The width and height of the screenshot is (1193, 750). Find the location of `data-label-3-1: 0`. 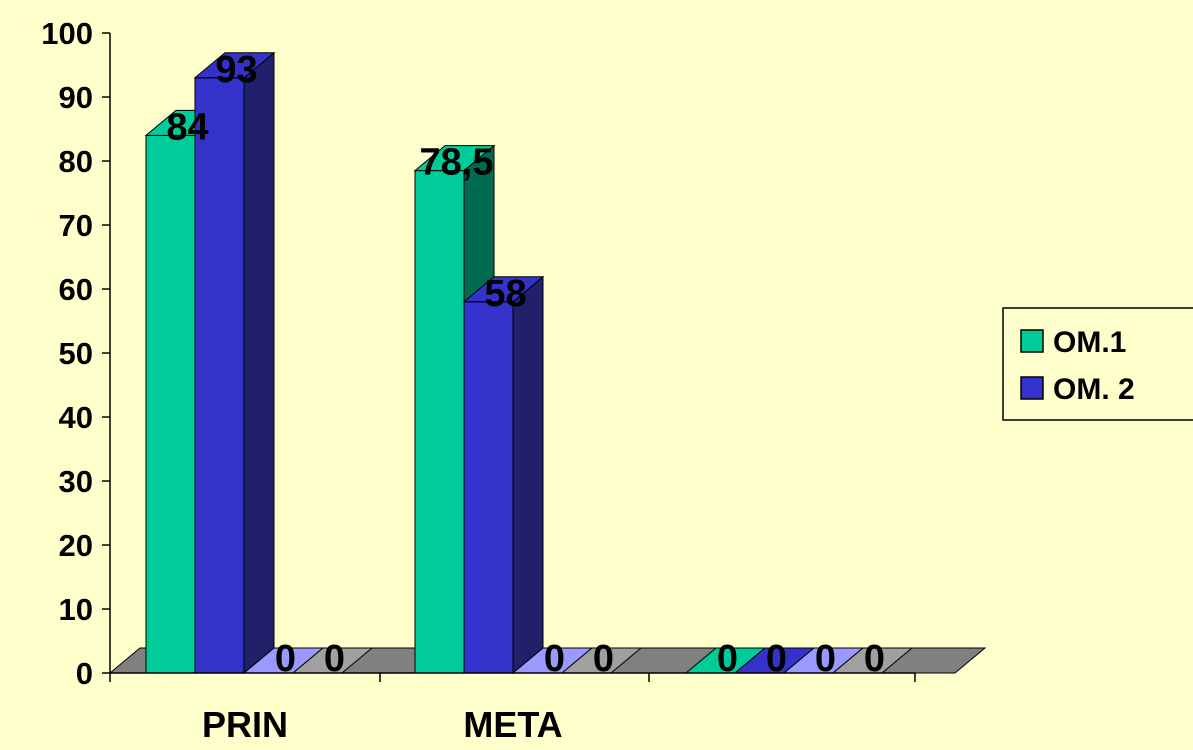

data-label-3-1: 0 is located at coordinates (603, 659).